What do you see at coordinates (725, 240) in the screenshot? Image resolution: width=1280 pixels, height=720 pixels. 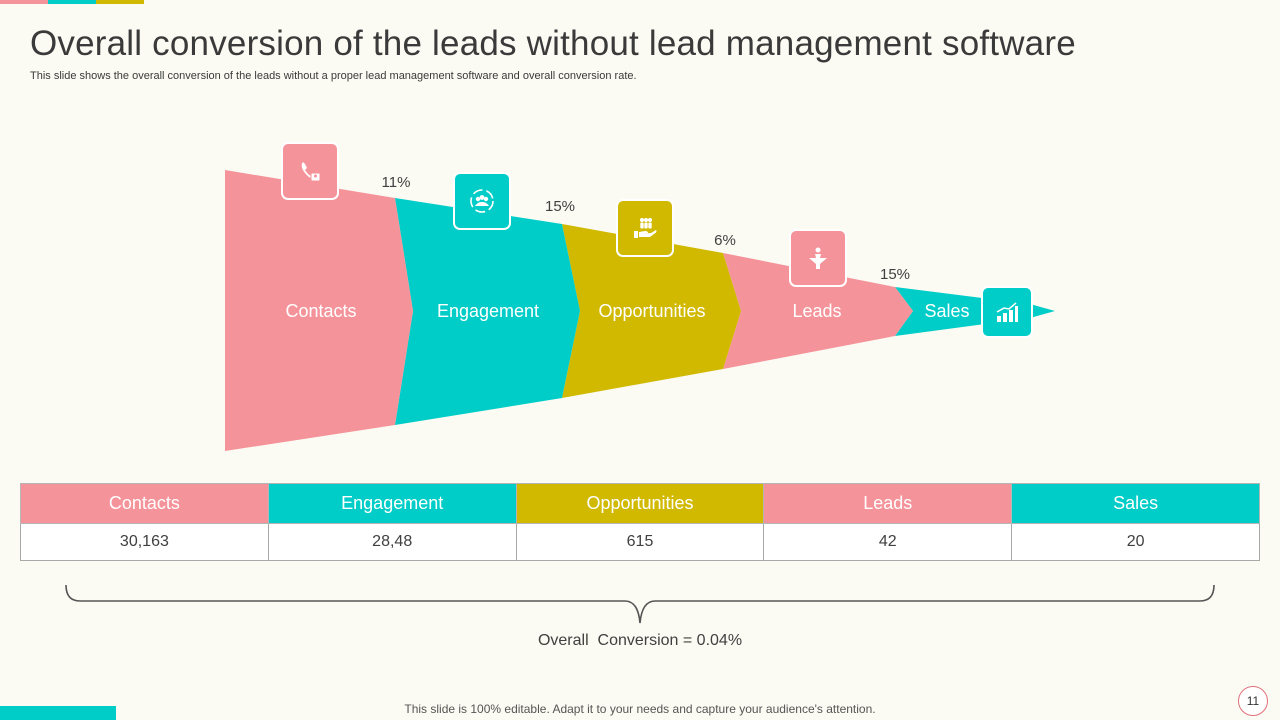 I see `conversion-rate-3: 6%` at bounding box center [725, 240].